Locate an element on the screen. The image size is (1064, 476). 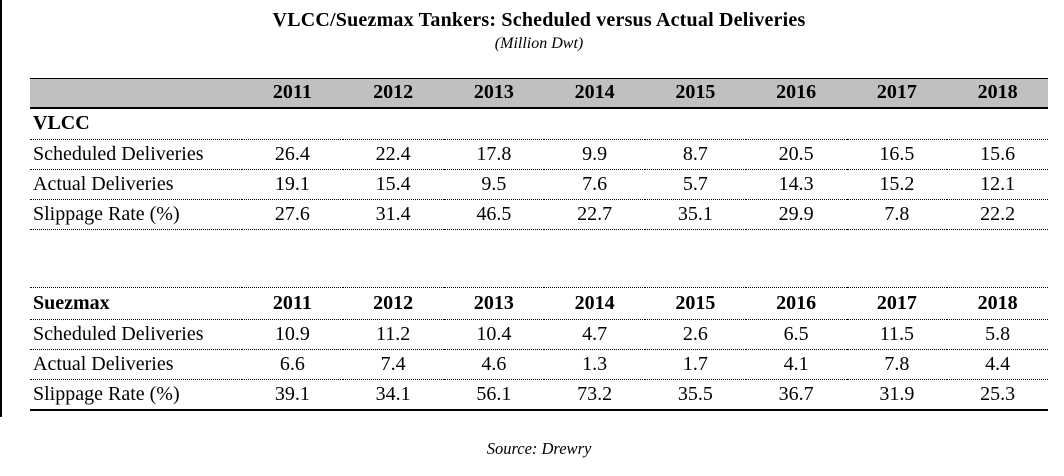
value-cell-vlcc-slippage-rate-2012: 31.4 is located at coordinates (393, 214).